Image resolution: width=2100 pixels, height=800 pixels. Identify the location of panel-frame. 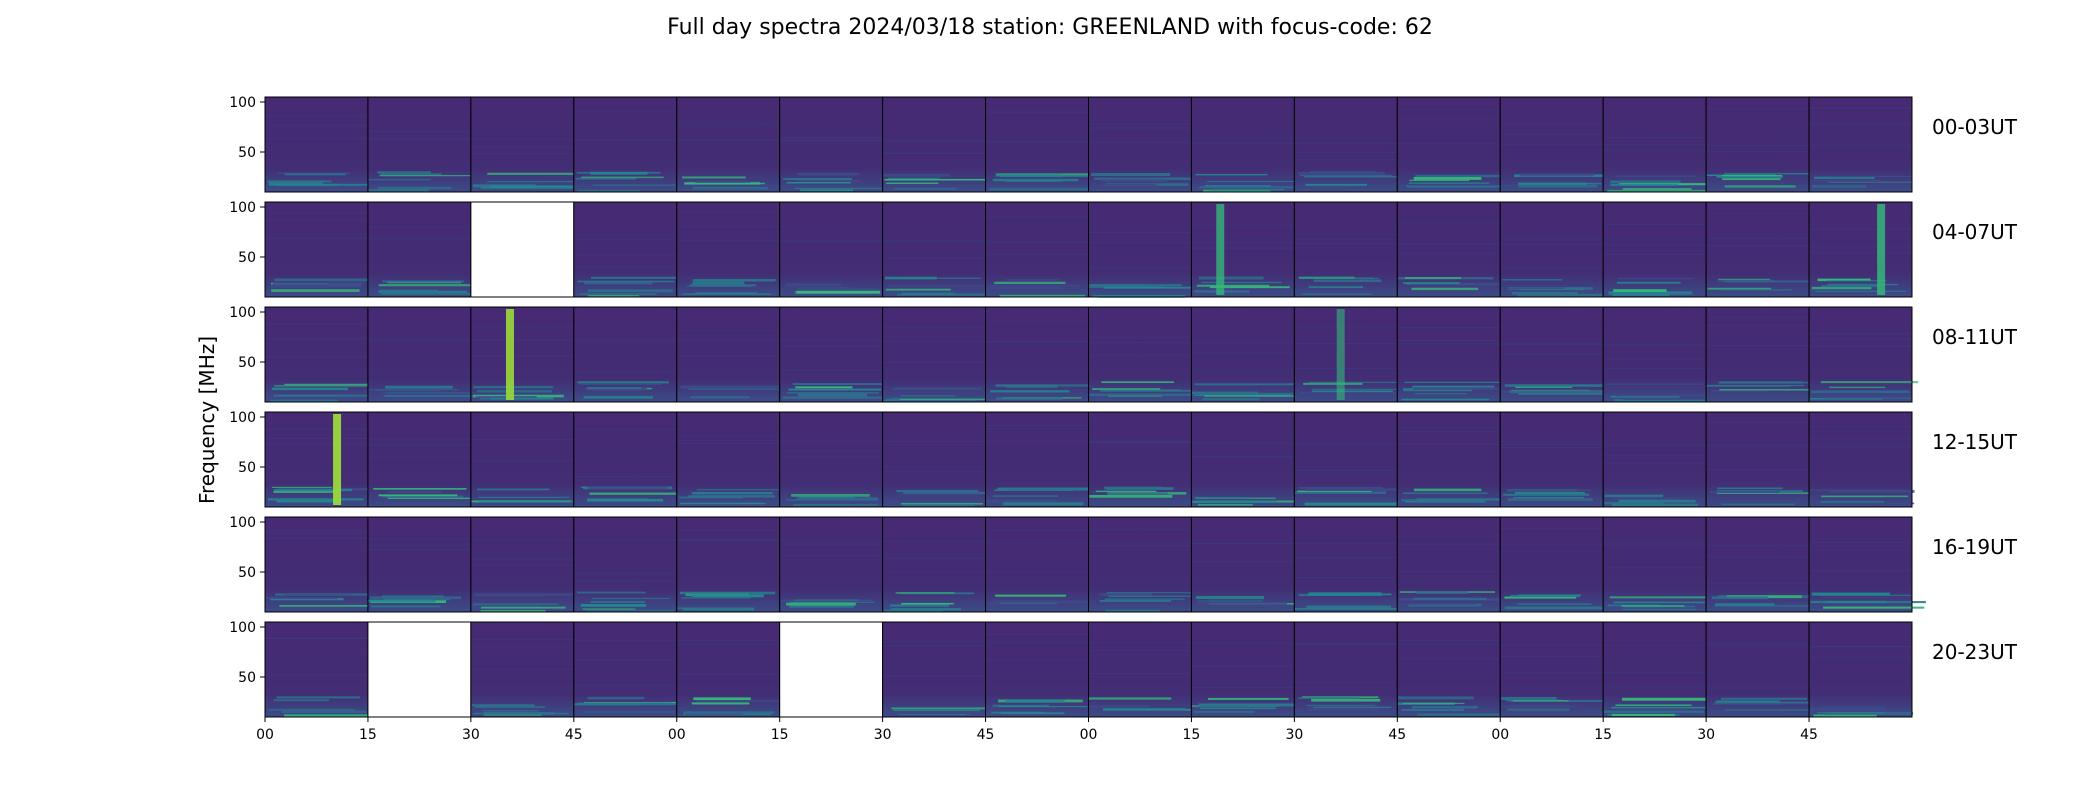
(1860, 459).